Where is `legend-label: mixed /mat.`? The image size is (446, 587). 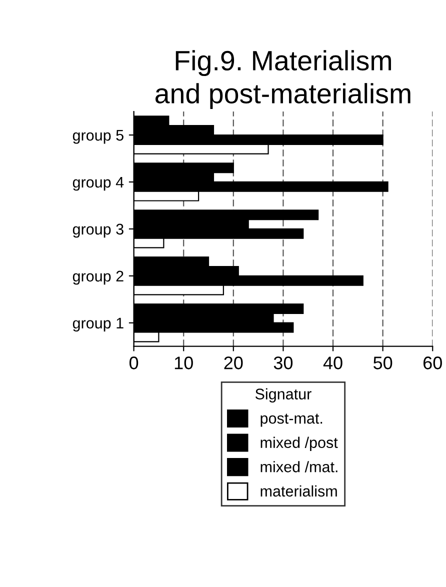
legend-label: mixed /mat. is located at coordinates (299, 466).